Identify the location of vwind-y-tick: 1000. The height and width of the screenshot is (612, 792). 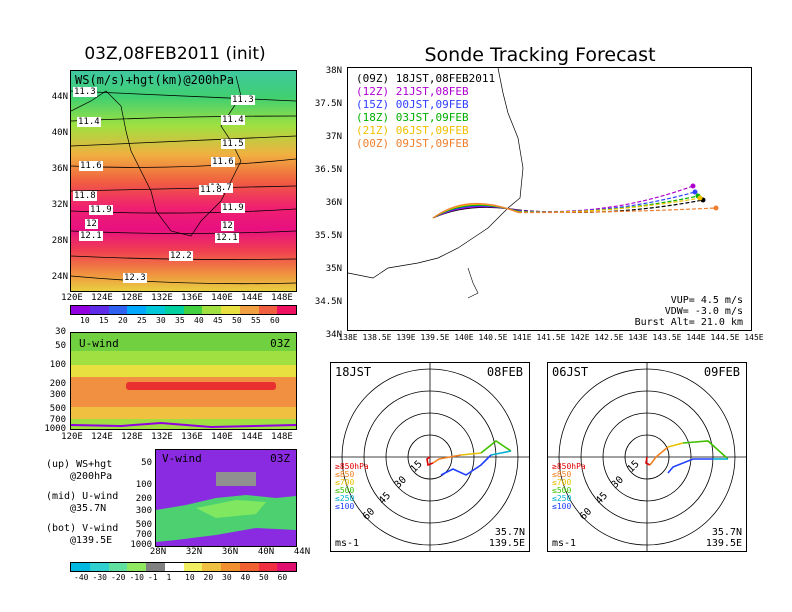
(141, 545).